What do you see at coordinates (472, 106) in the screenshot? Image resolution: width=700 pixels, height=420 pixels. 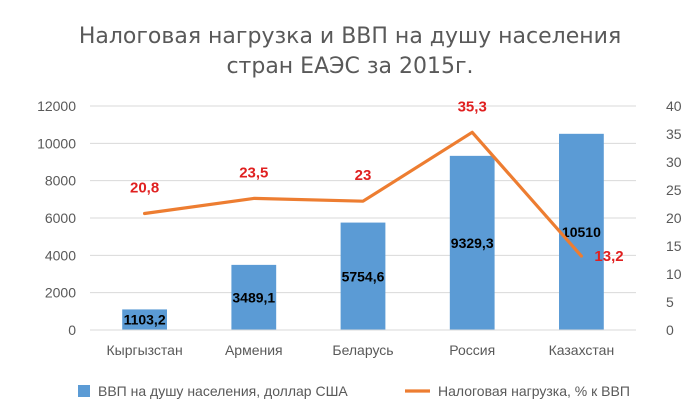 I see `line-data-label: 35,3` at bounding box center [472, 106].